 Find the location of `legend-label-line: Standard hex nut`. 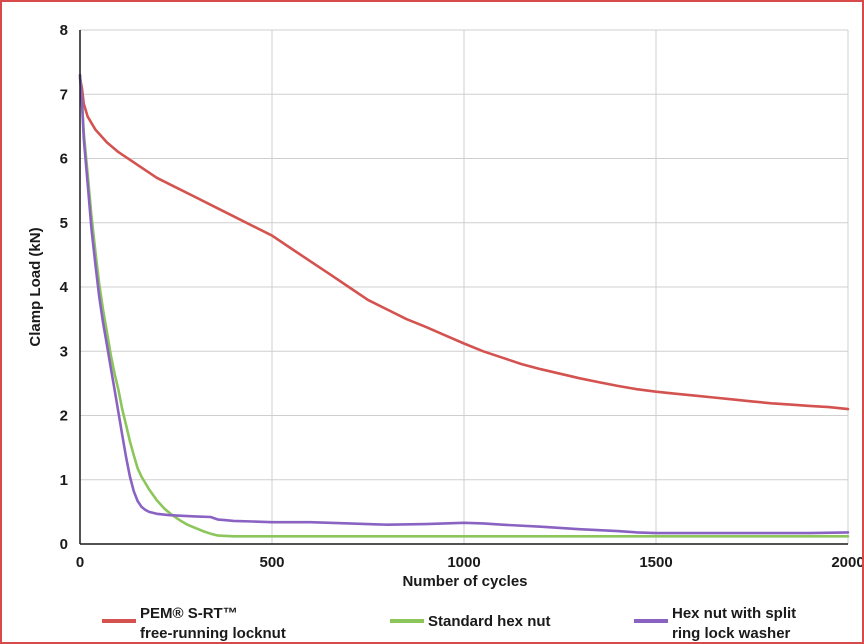

legend-label-line: Standard hex nut is located at coordinates (489, 621).